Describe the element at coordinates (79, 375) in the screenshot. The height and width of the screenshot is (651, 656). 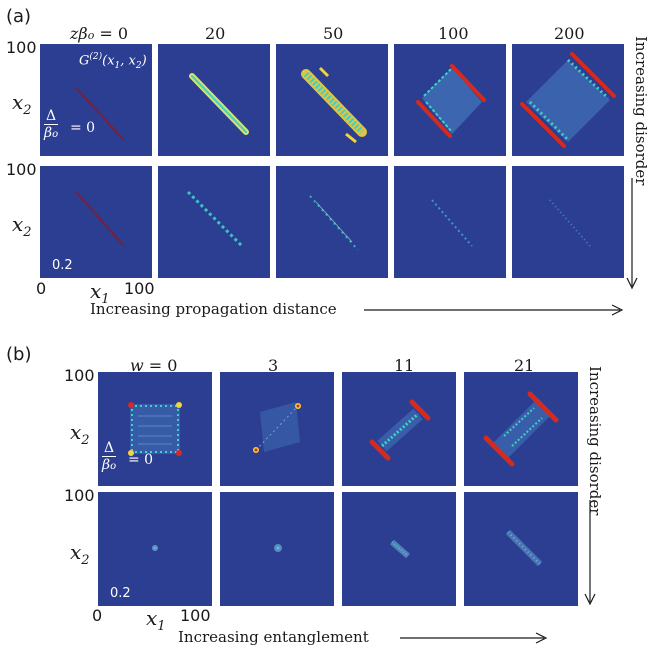
I see `y-tick-b-top: 100` at that location.